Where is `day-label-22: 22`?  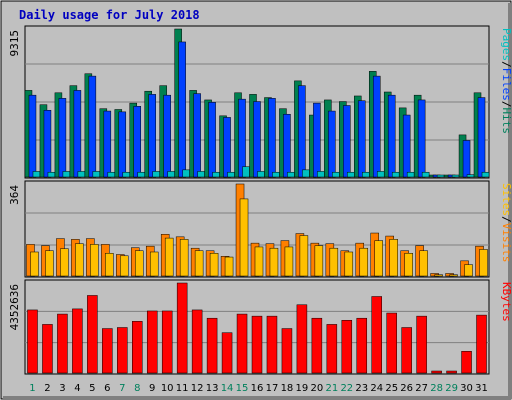 day-label-22: 22 is located at coordinates (346, 388).